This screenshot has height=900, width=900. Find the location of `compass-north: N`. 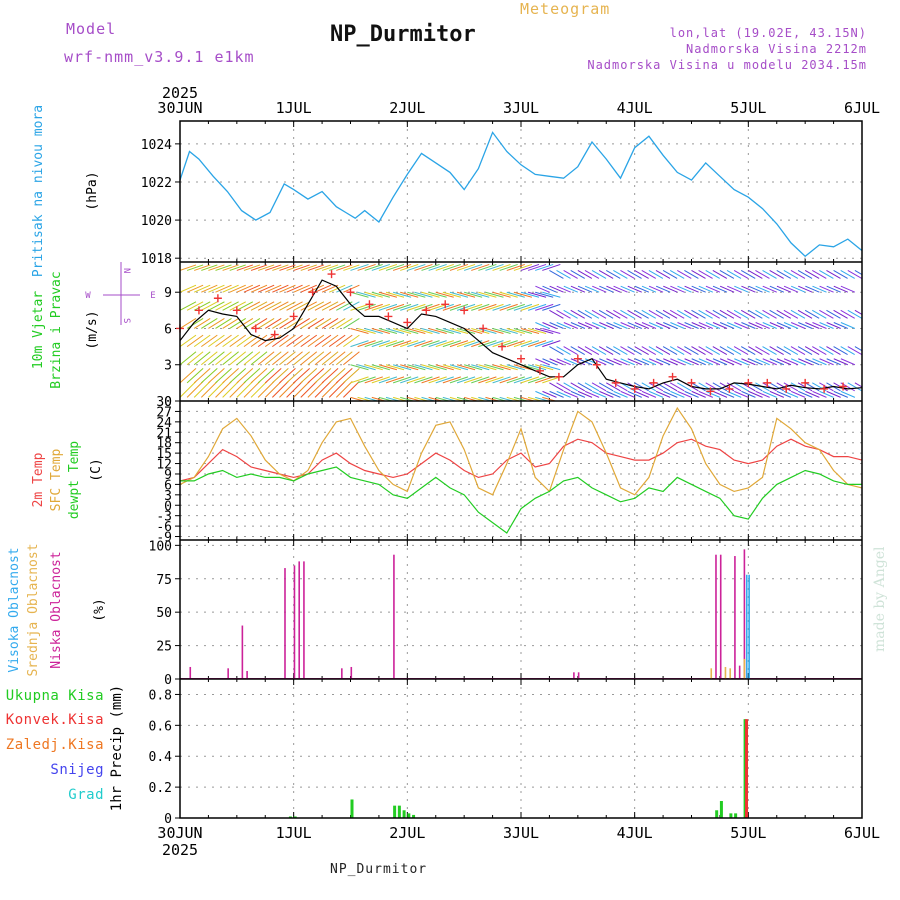

compass-north: N is located at coordinates (126, 270).